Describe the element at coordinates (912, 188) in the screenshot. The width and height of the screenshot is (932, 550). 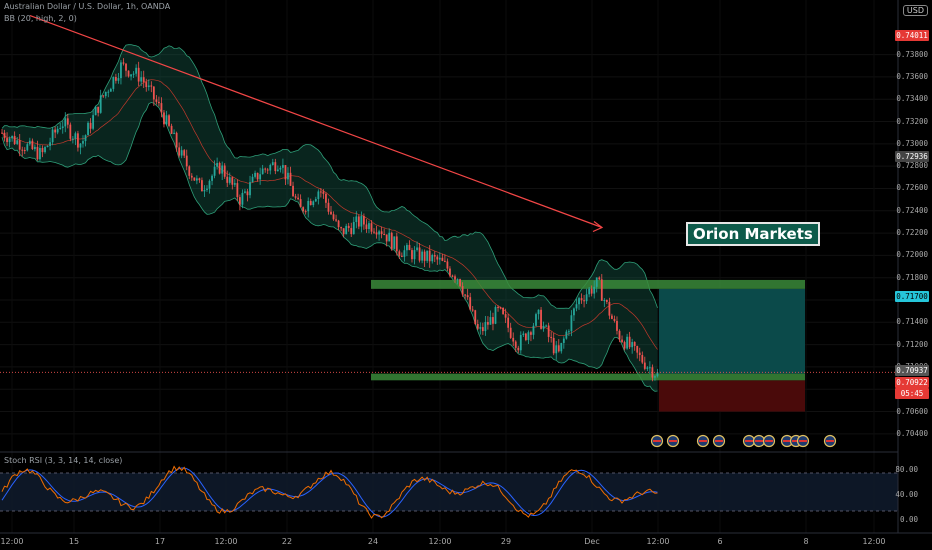
I see `y-tick-label: 0.72600` at that location.